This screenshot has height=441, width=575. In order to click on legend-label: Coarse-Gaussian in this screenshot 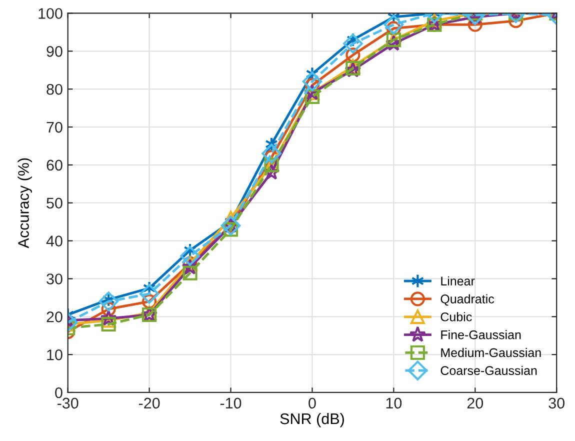, I will do `click(488, 371)`.